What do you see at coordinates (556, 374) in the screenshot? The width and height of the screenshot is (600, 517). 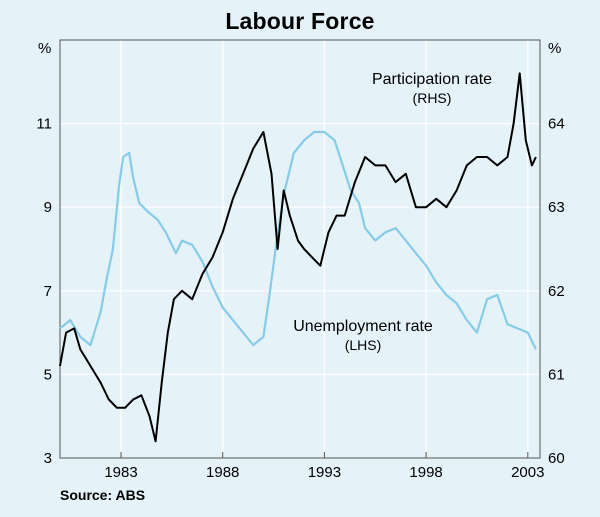 I see `right-axis-tick-label: 61` at bounding box center [556, 374].